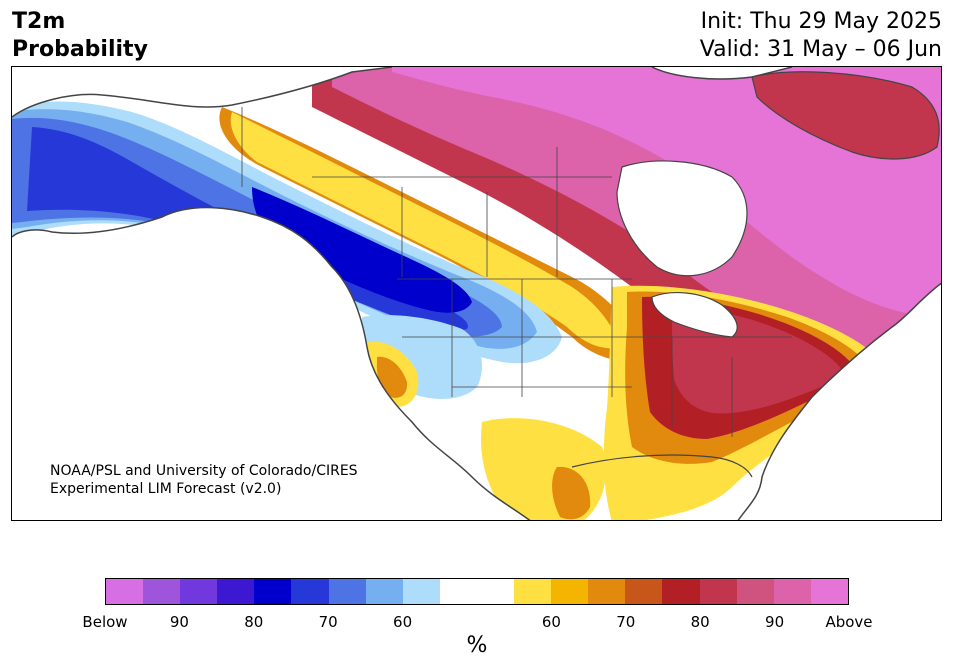 The width and height of the screenshot is (954, 671). Describe the element at coordinates (105, 622) in the screenshot. I see `colorbar-tick-label: Below` at that location.